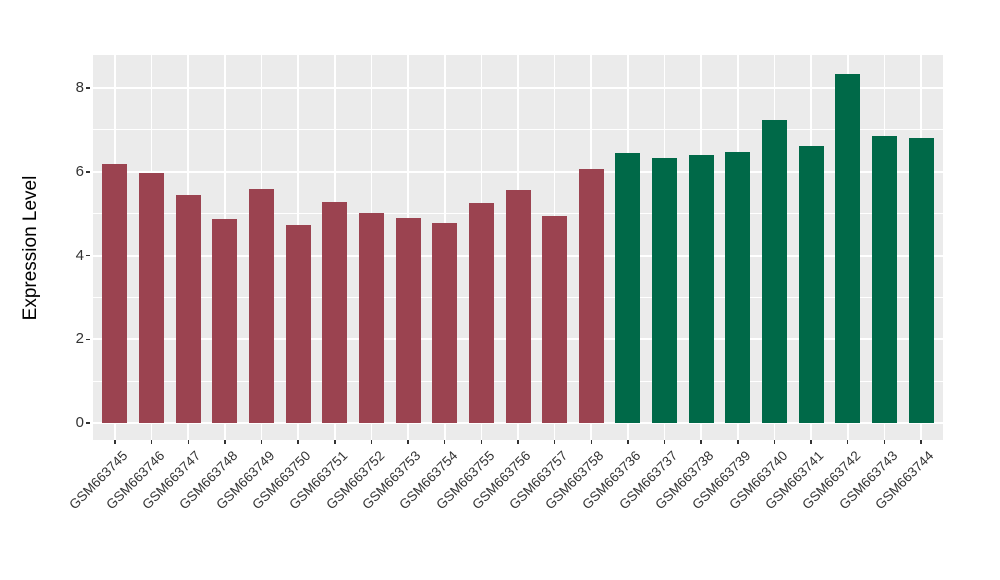 Image resolution: width=1000 pixels, height=580 pixels. Describe the element at coordinates (79, 255) in the screenshot. I see `y-tick-label: 4` at that location.